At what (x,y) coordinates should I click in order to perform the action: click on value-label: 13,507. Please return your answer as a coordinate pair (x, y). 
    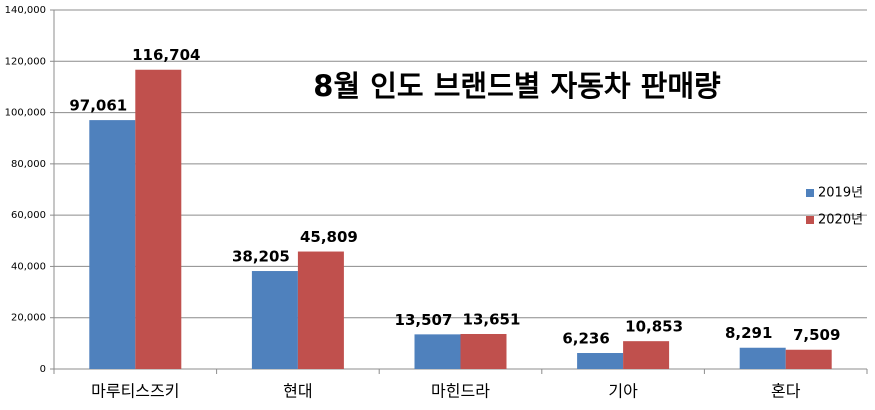
    Looking at the image, I should click on (424, 320).